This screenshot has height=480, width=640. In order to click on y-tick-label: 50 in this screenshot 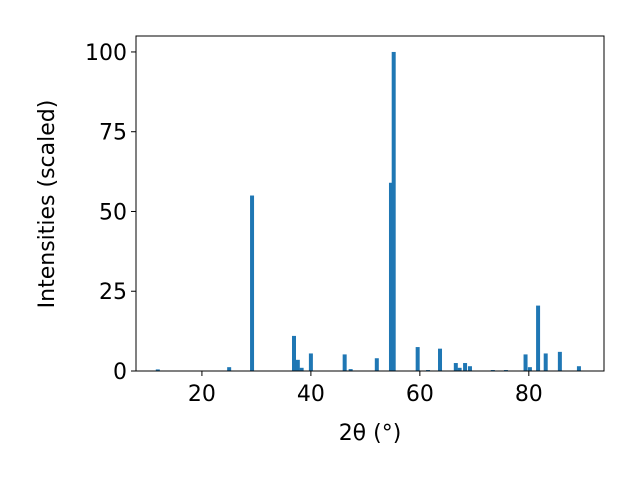, I will do `click(113, 212)`.